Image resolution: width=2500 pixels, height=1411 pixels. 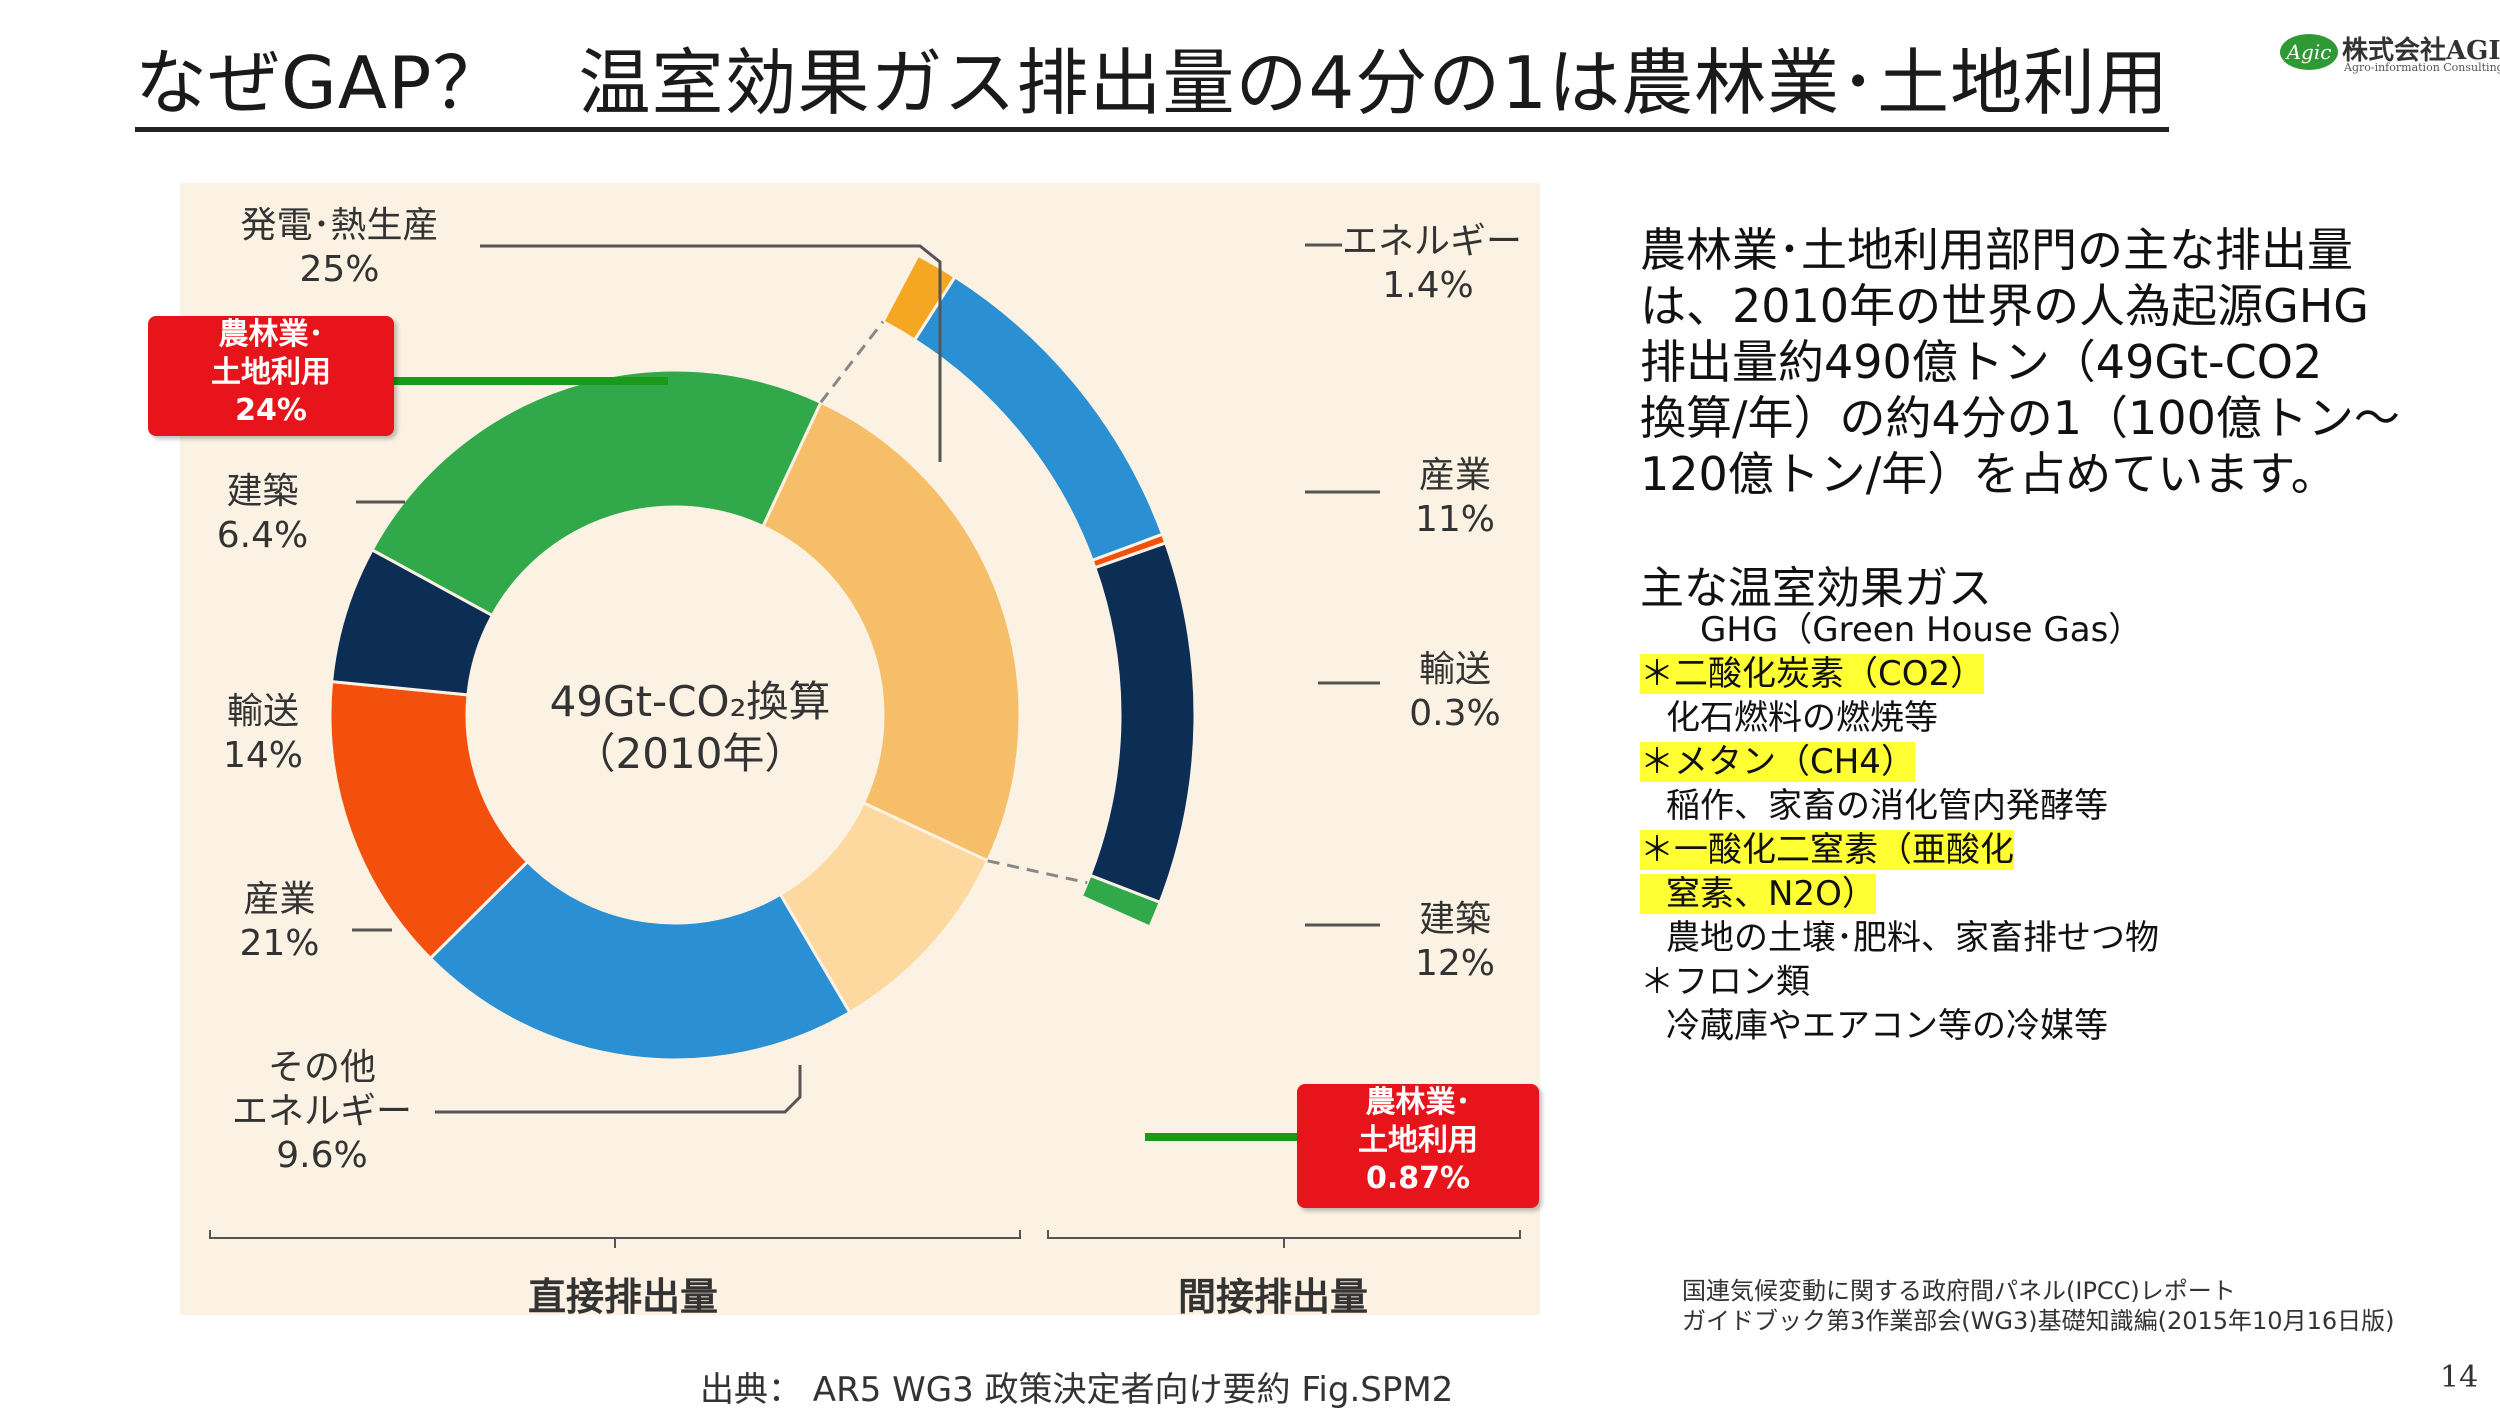 What do you see at coordinates (271, 334) in the screenshot?
I see `label-direct-agri-line1: 農林業･` at bounding box center [271, 334].